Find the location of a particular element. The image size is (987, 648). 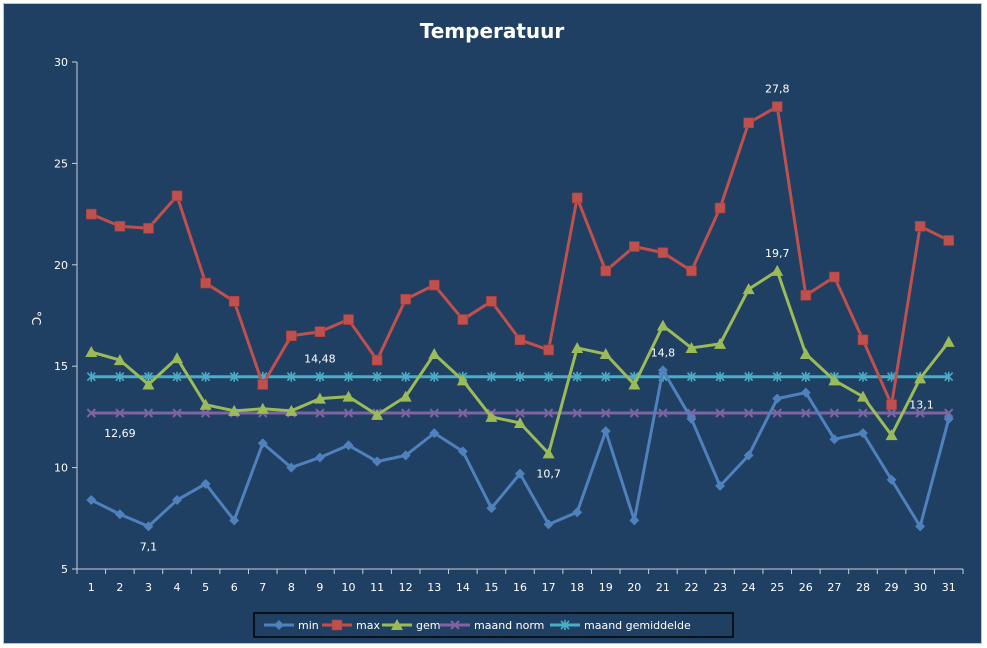

legend-marker-min is located at coordinates (279, 625).